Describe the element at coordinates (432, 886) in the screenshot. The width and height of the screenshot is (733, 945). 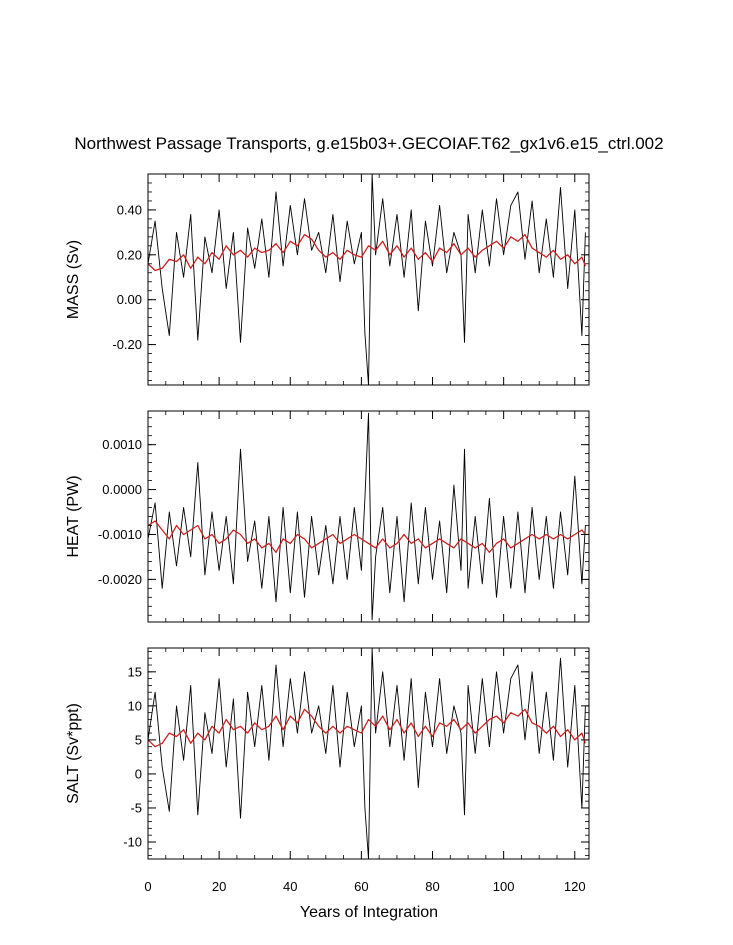
I see `x-tick-label: 80` at that location.